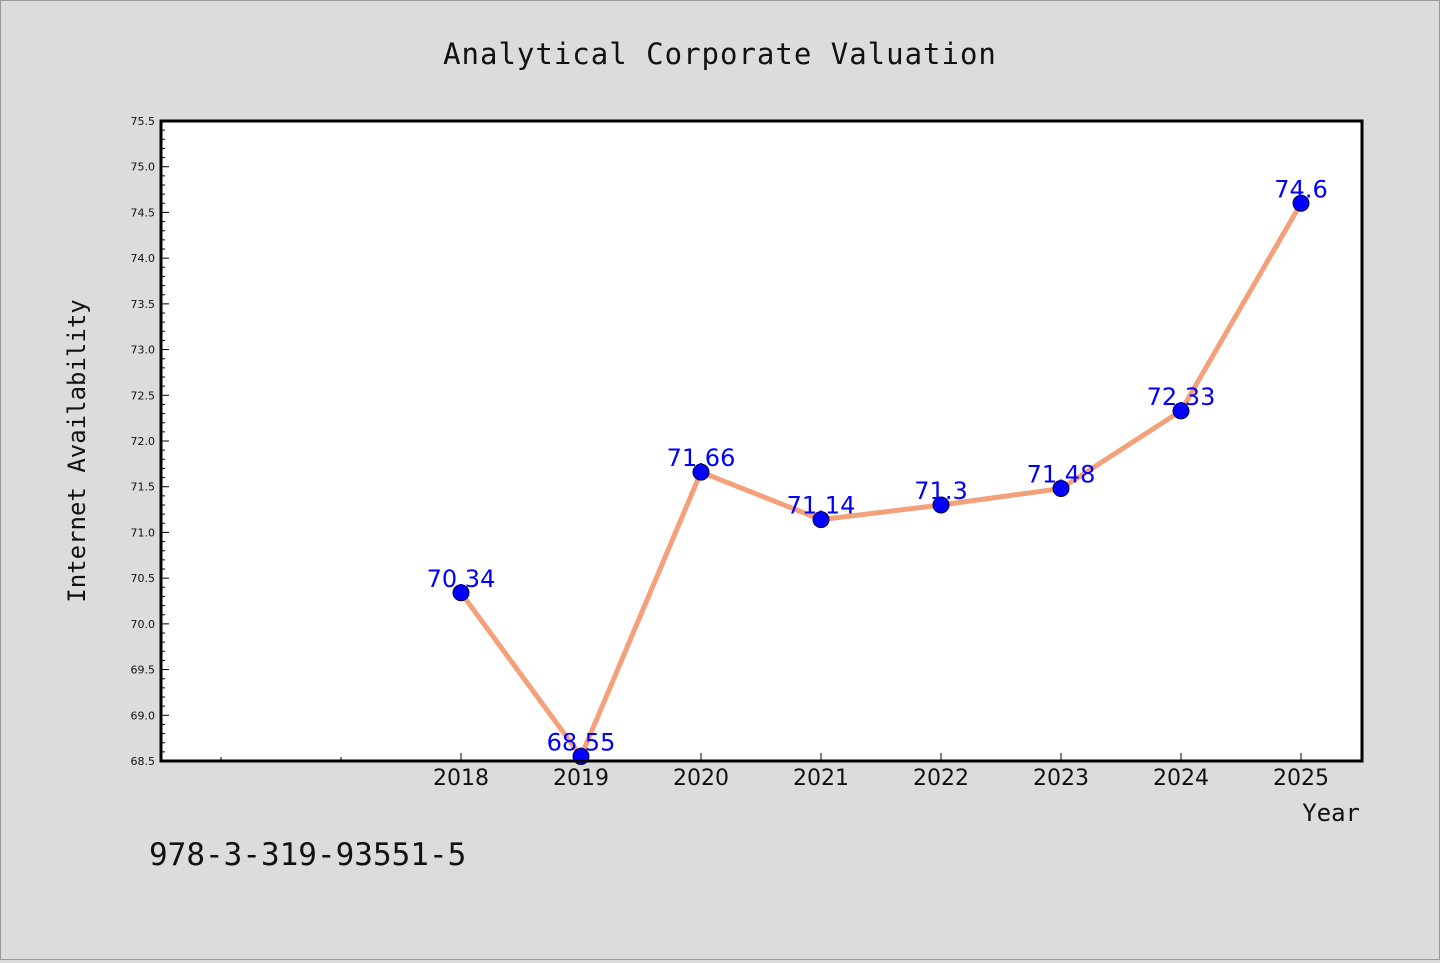 The height and width of the screenshot is (963, 1440). I want to click on data-label: 74.6, so click(1300, 189).